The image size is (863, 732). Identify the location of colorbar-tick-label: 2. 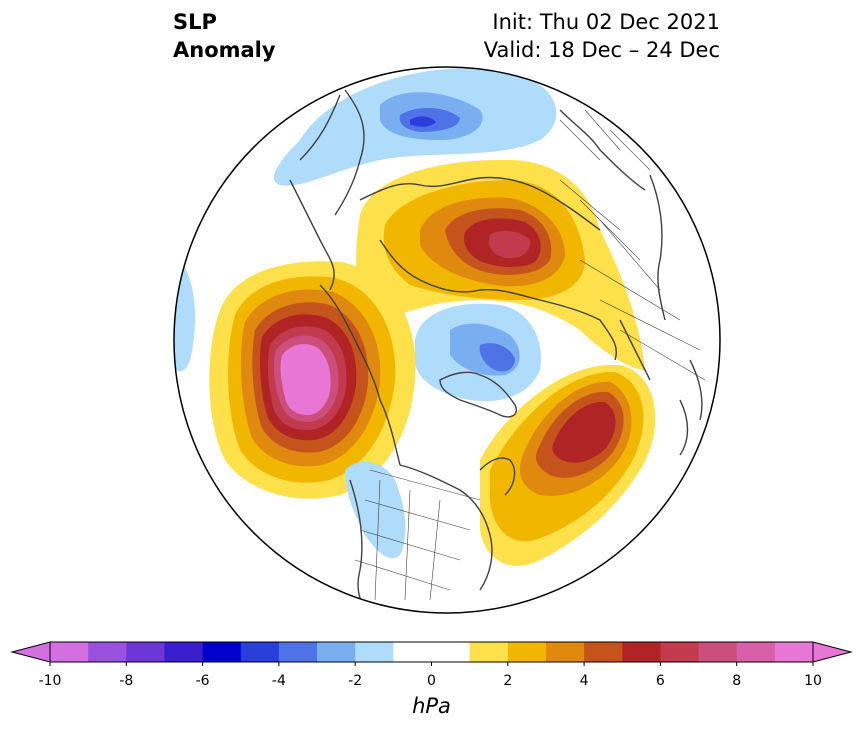
(508, 681).